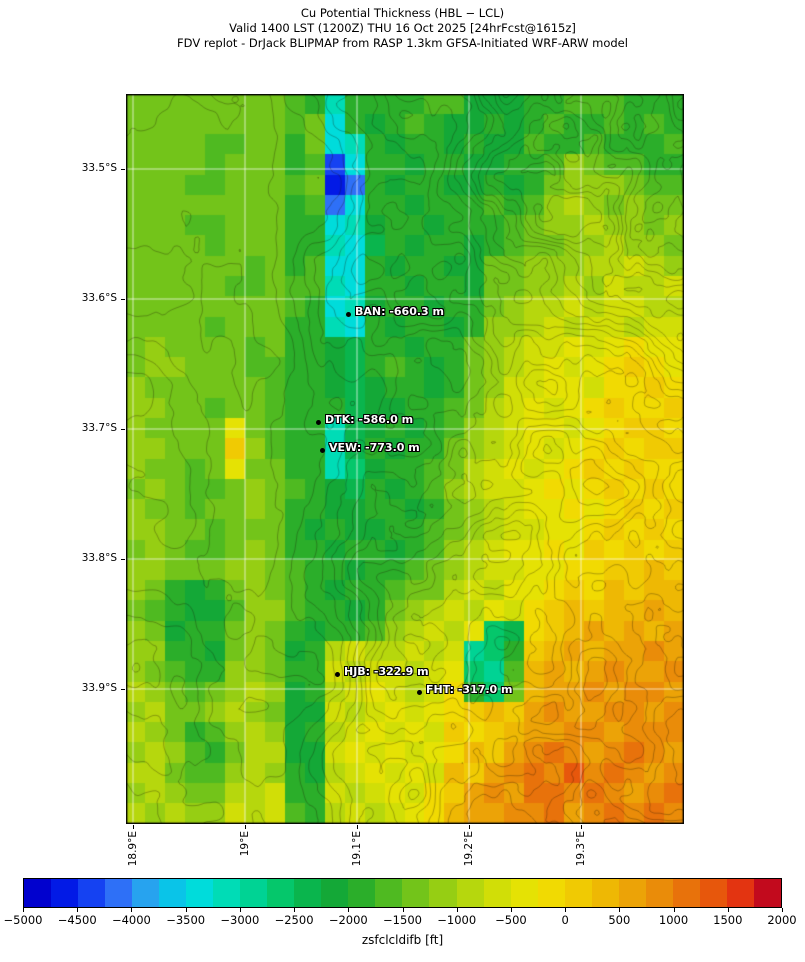  What do you see at coordinates (402, 940) in the screenshot?
I see `colorbar-label: zsfclcldifb [ft]` at bounding box center [402, 940].